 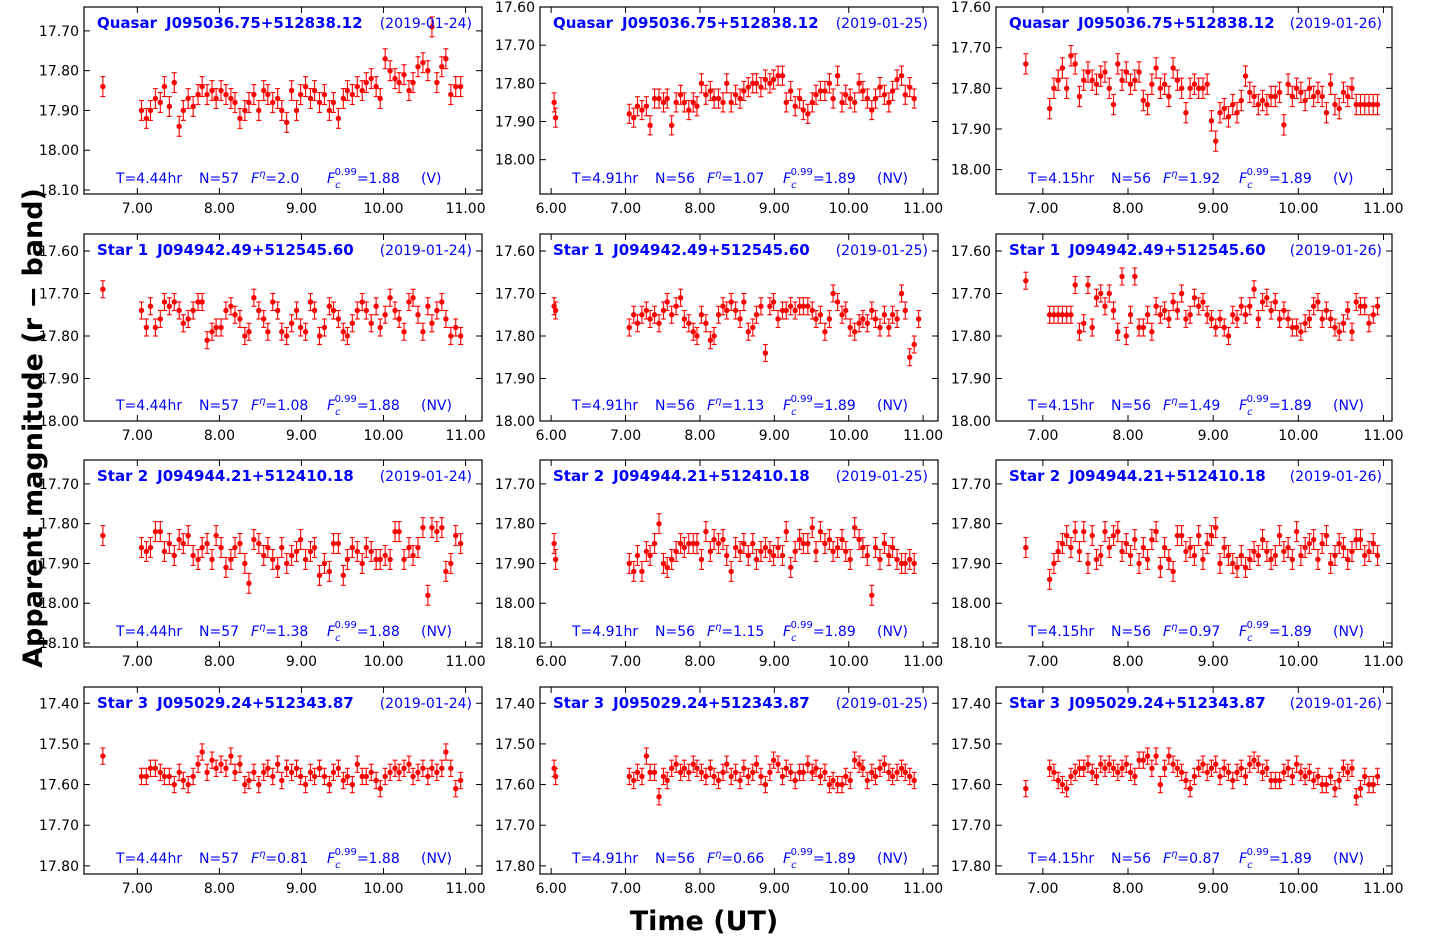 What do you see at coordinates (1042, 209) in the screenshot?
I see `x-tick-label: 7.00` at bounding box center [1042, 209].